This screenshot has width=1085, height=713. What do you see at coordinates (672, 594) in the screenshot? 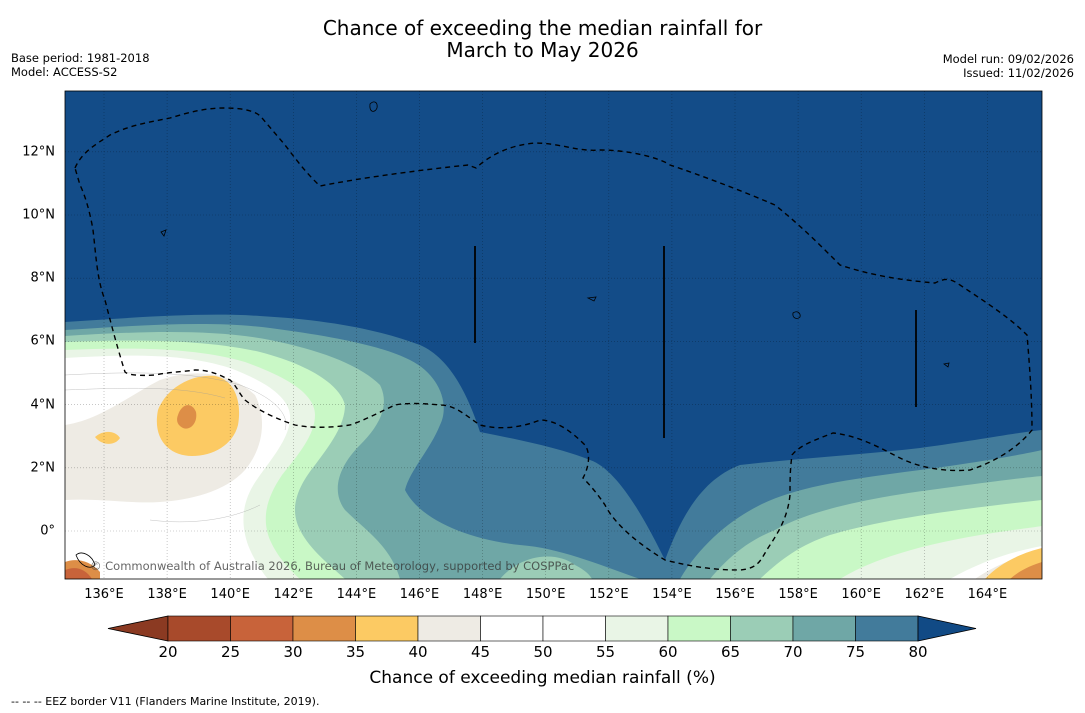
I see `x-tick-label: 154°E` at bounding box center [672, 594].